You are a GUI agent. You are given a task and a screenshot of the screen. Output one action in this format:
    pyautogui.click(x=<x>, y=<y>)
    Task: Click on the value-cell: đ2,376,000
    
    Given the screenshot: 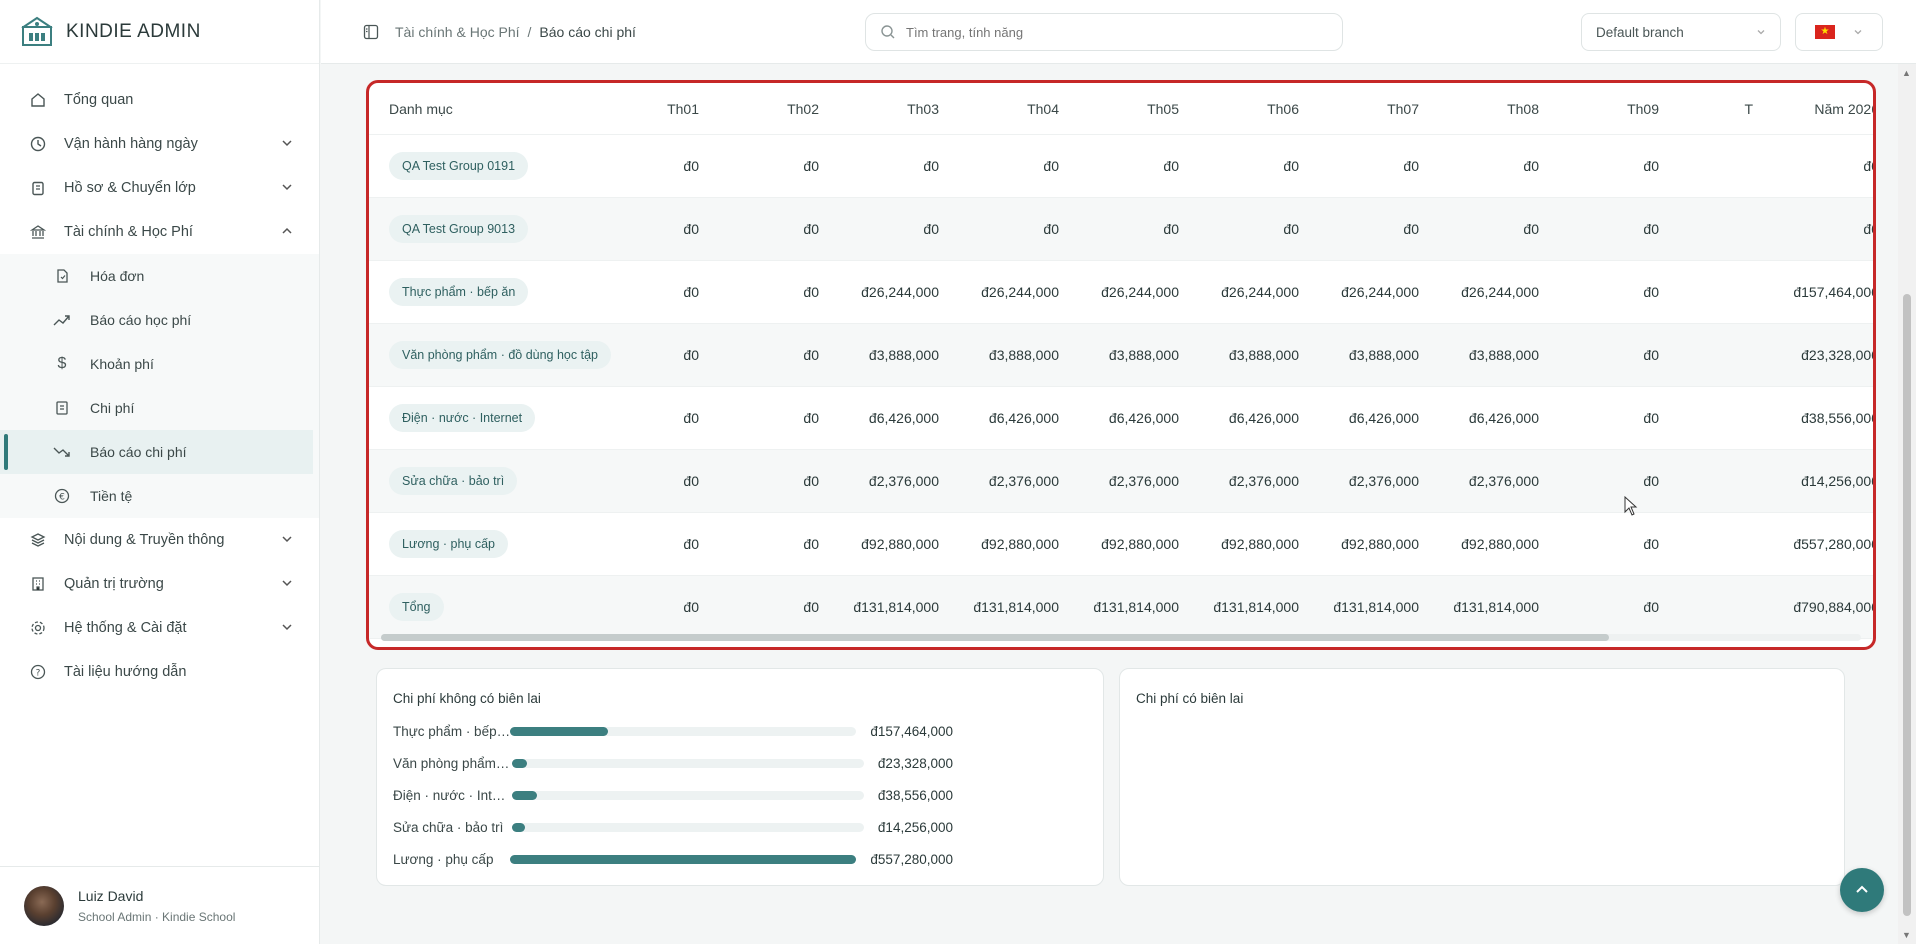 What is the action you would take?
    pyautogui.click(x=1023, y=481)
    